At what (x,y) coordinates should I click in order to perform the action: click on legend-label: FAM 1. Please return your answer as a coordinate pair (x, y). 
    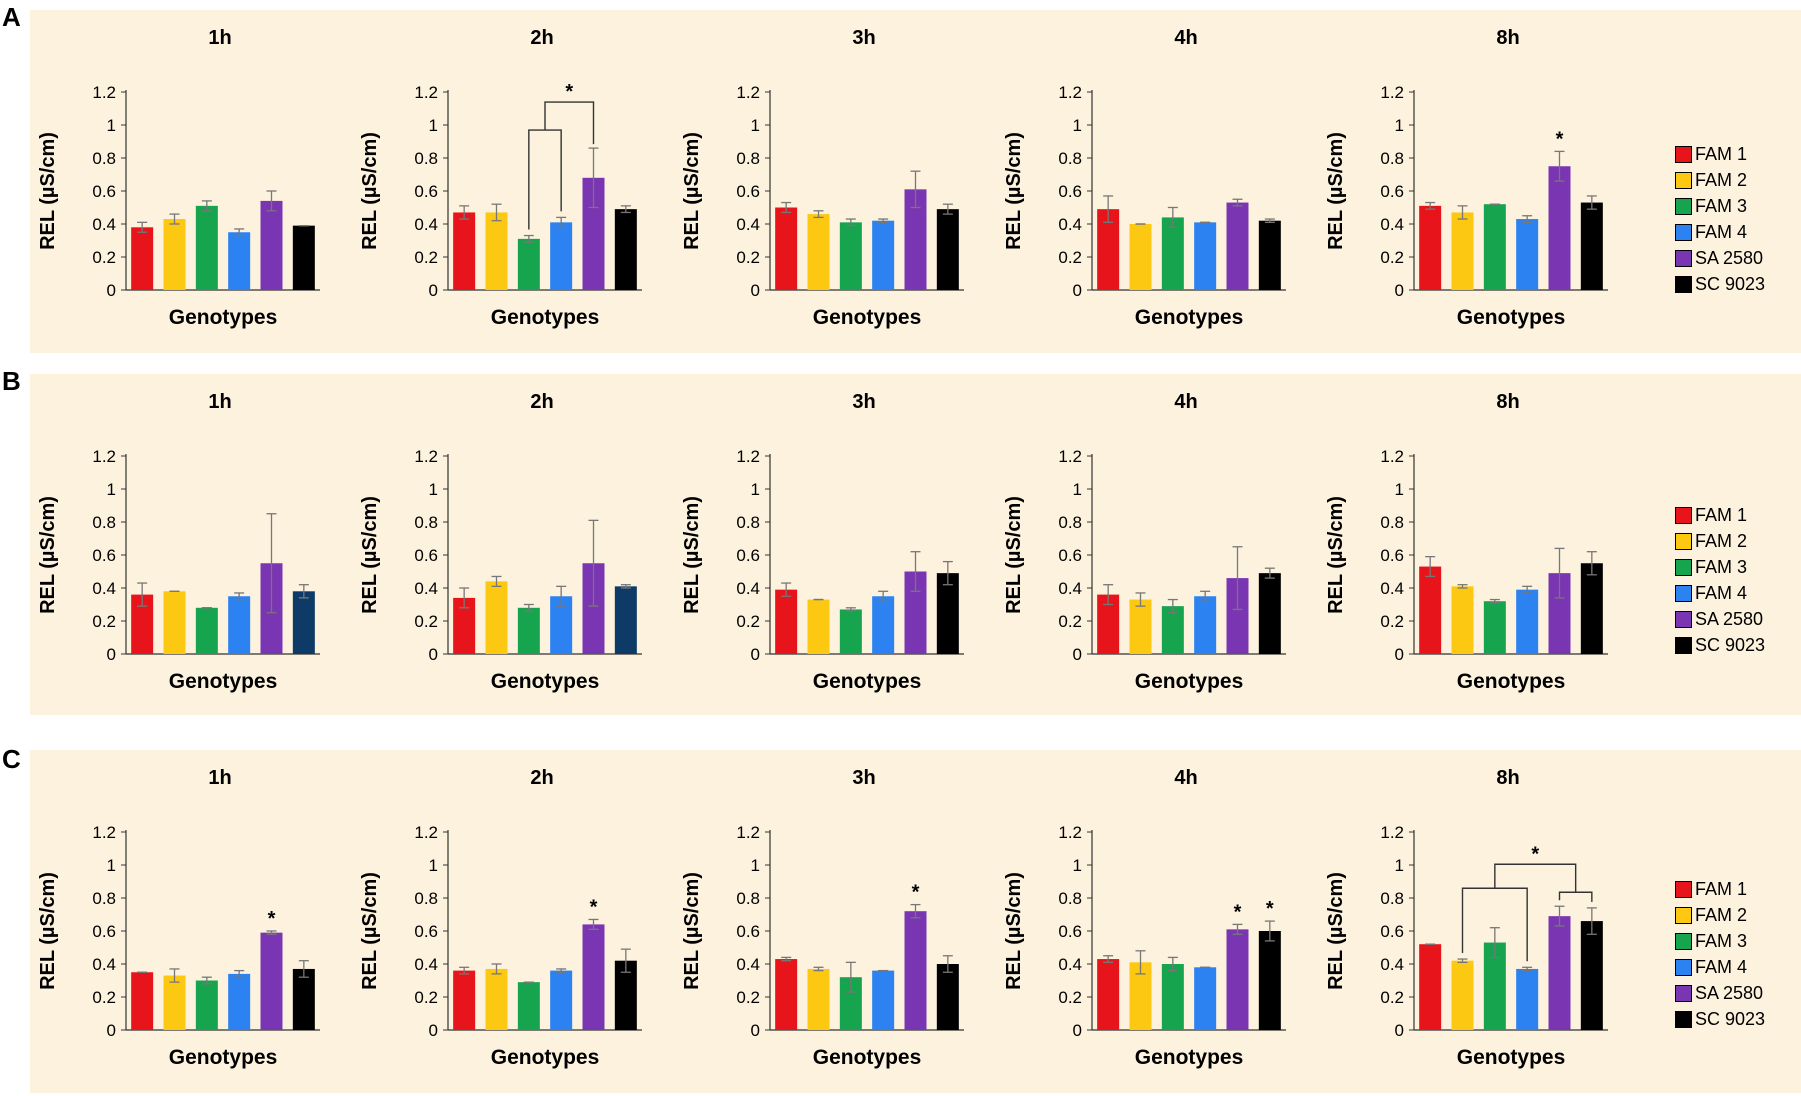
    Looking at the image, I should click on (1721, 514).